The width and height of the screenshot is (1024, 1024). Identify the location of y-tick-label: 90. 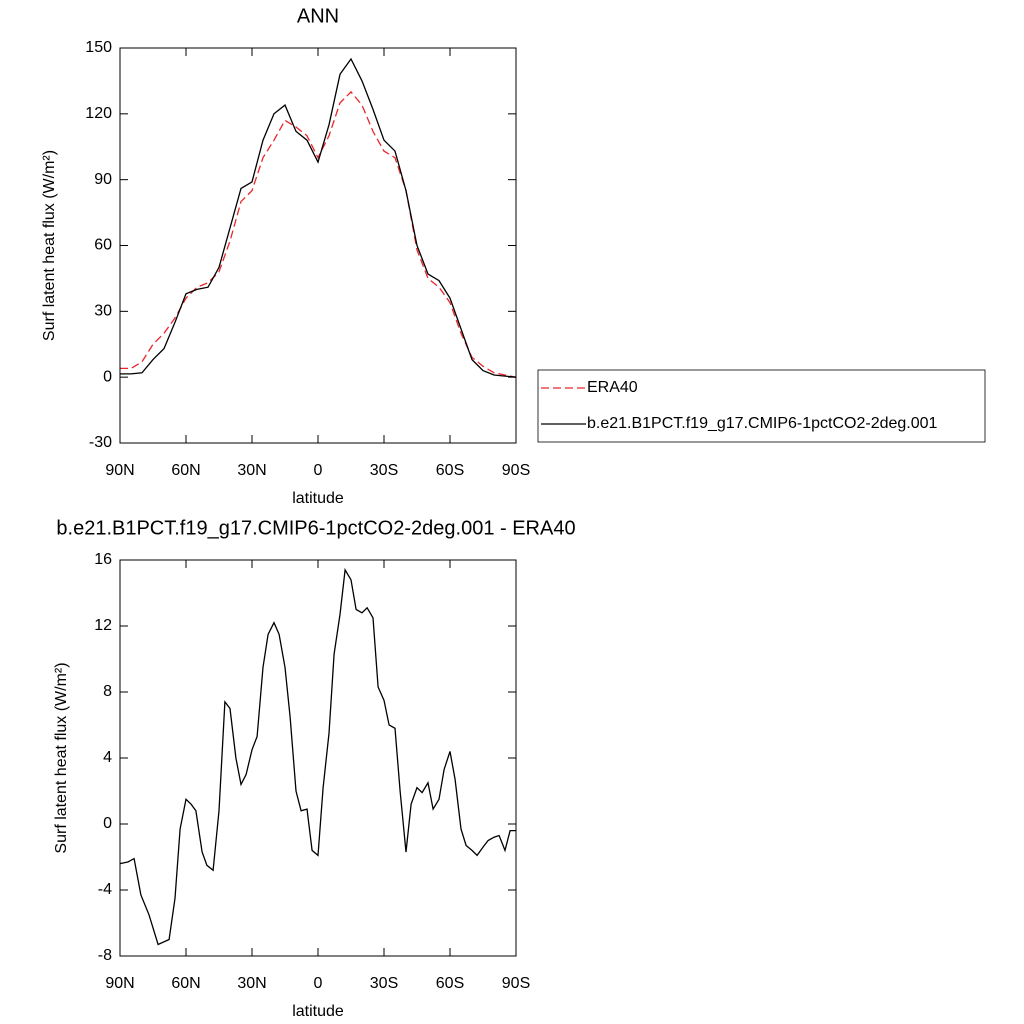
(103, 179).